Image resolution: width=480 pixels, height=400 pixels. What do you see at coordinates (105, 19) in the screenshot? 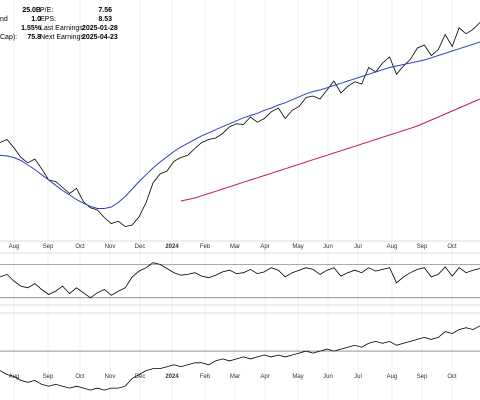
I see `stat-value: 8.53` at bounding box center [105, 19].